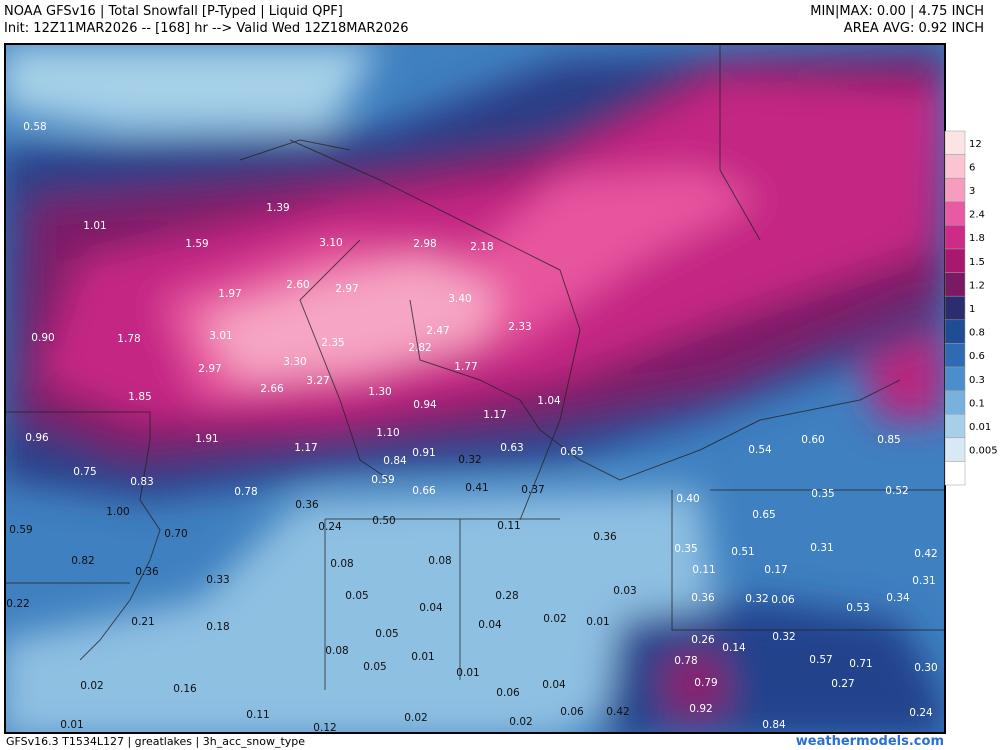 This screenshot has width=1000, height=750. Describe the element at coordinates (977, 403) in the screenshot. I see `colorbar-label: 0.1` at that location.